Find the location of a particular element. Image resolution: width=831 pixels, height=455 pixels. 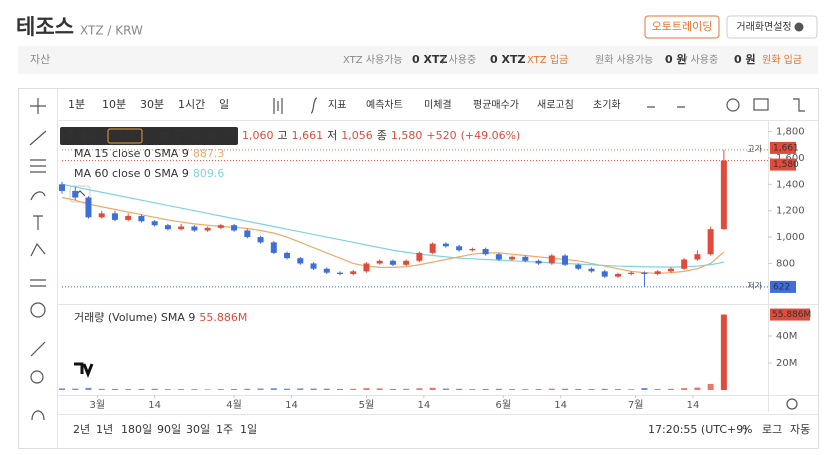

y-tick-label: 800 is located at coordinates (785, 263).